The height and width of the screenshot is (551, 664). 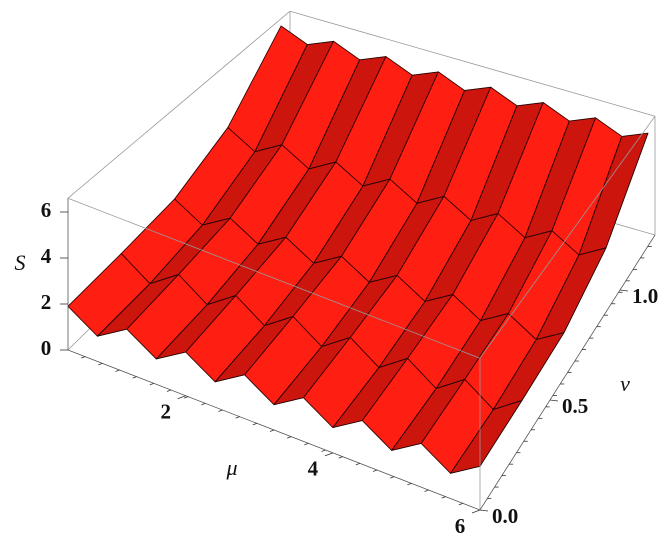 I want to click on surface-patch, so click(x=486, y=436).